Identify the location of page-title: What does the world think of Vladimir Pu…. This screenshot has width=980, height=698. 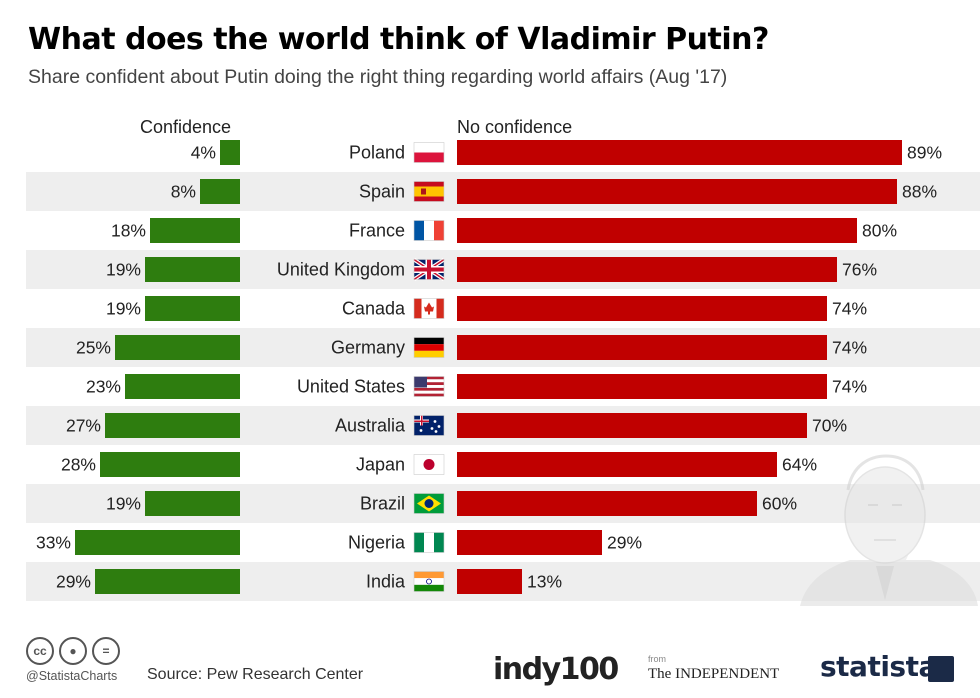
(398, 39).